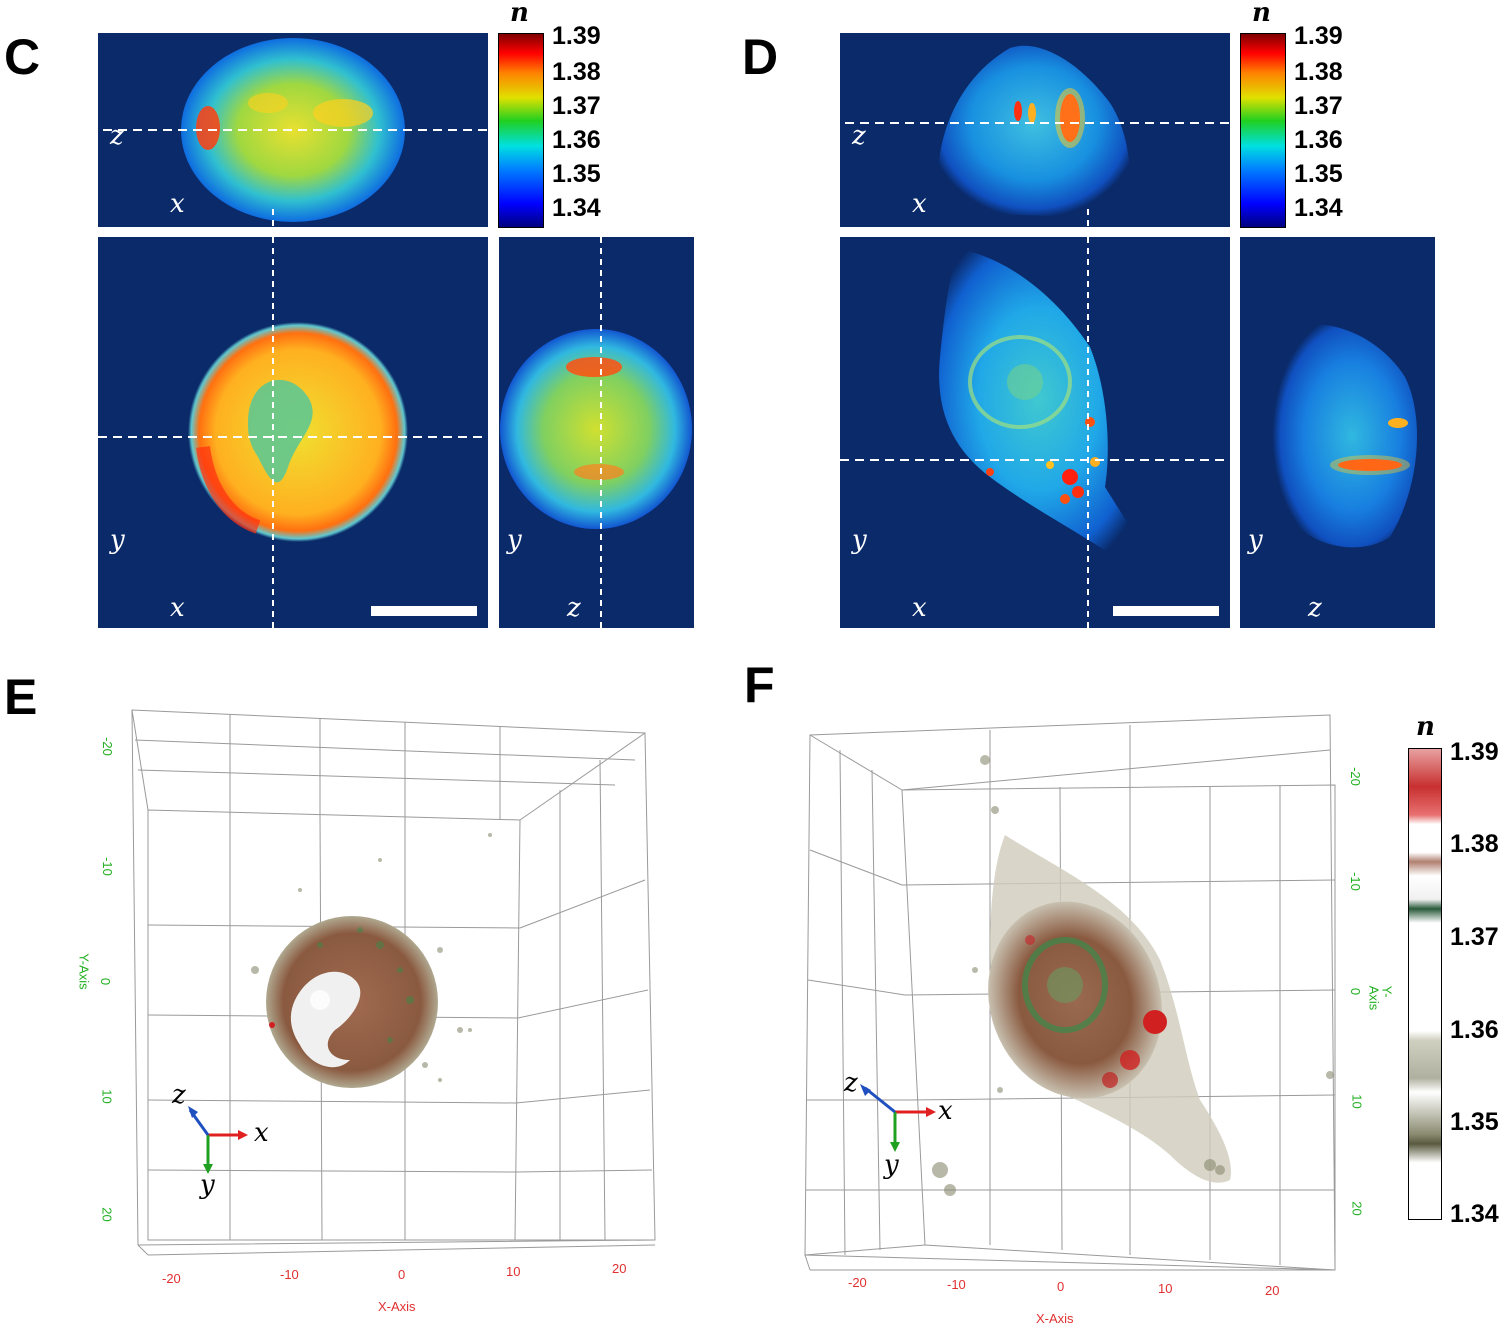  What do you see at coordinates (1318, 106) in the screenshot?
I see `colorbar-d-tick: 1.37` at bounding box center [1318, 106].